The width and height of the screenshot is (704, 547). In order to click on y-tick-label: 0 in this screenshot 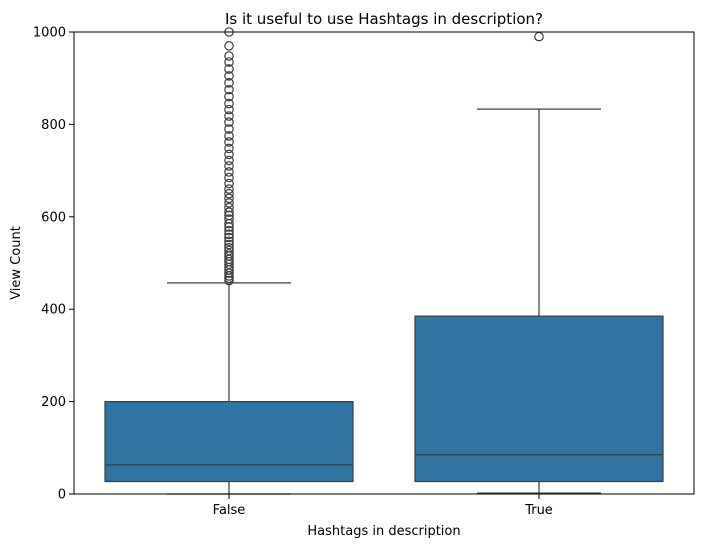, I will do `click(62, 495)`.